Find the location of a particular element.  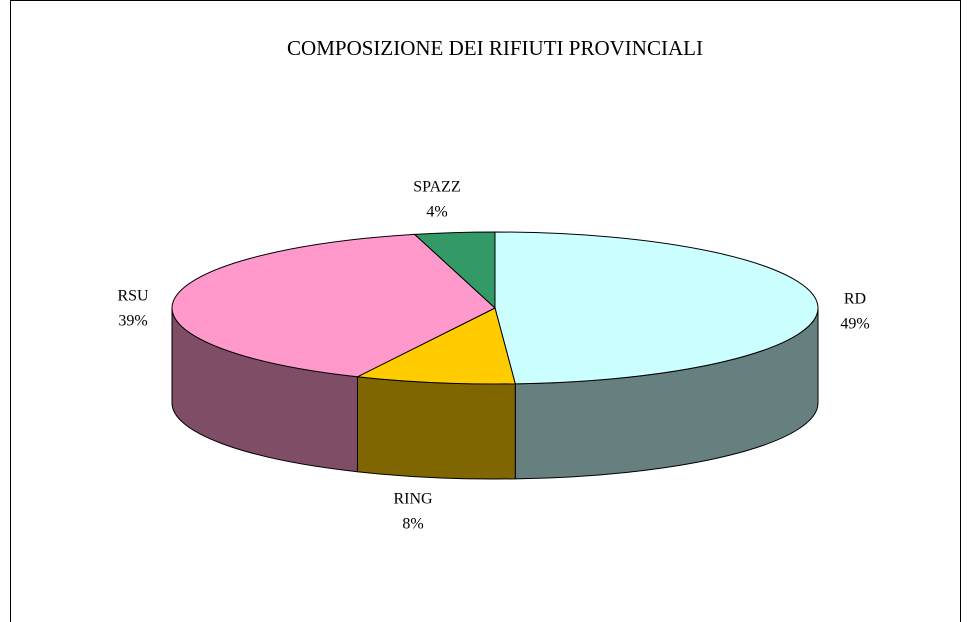

chart-title: COMPOSIZIONE DEI RIFIUTI PROVINCIALI is located at coordinates (495, 48).